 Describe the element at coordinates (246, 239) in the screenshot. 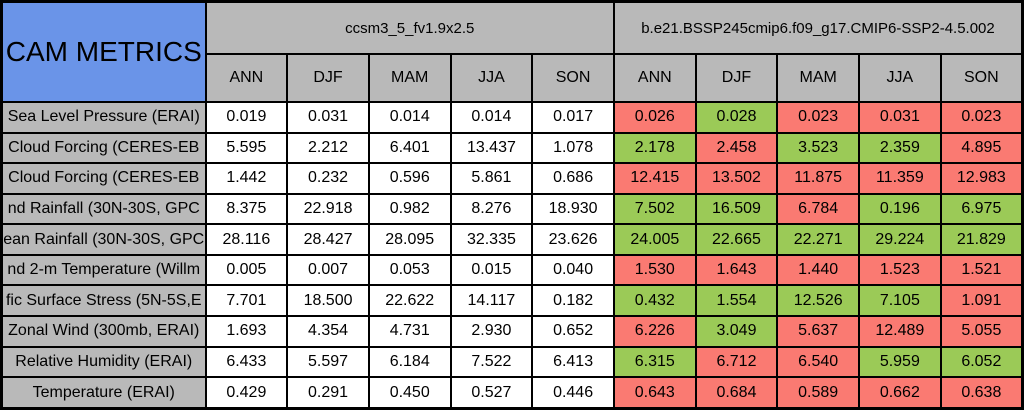

I see `ref-value-cell: 28.116` at that location.